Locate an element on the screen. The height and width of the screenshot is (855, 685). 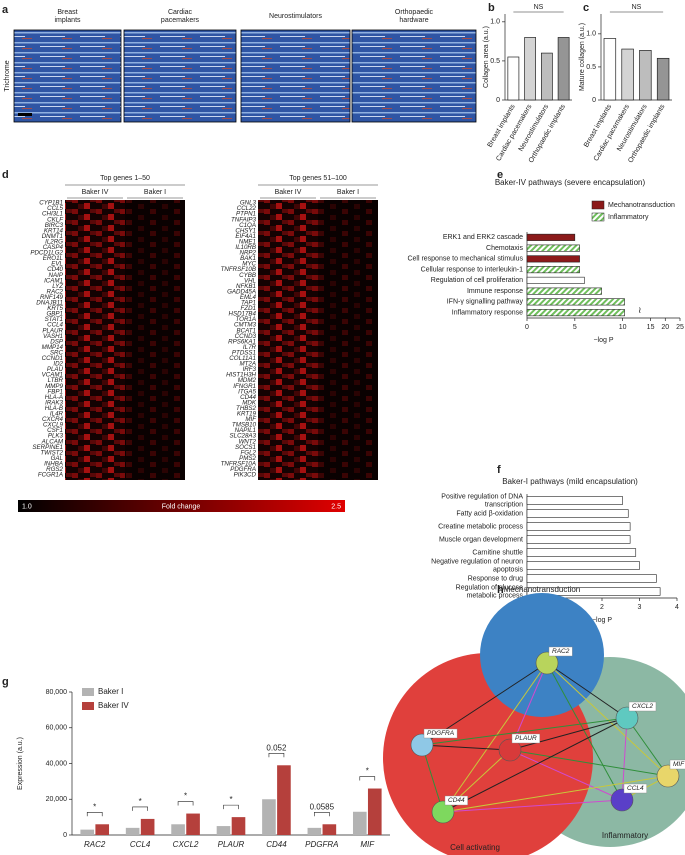
gene-label: BIRC3 is located at coordinates (54, 225).